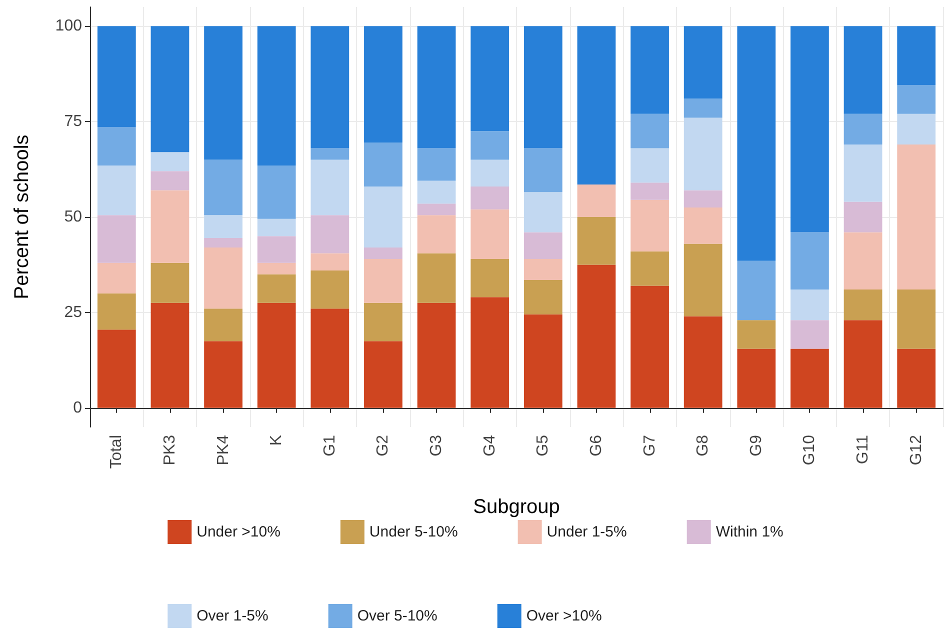  Describe the element at coordinates (516, 507) in the screenshot. I see `x-axis-title: Subgroup` at that location.